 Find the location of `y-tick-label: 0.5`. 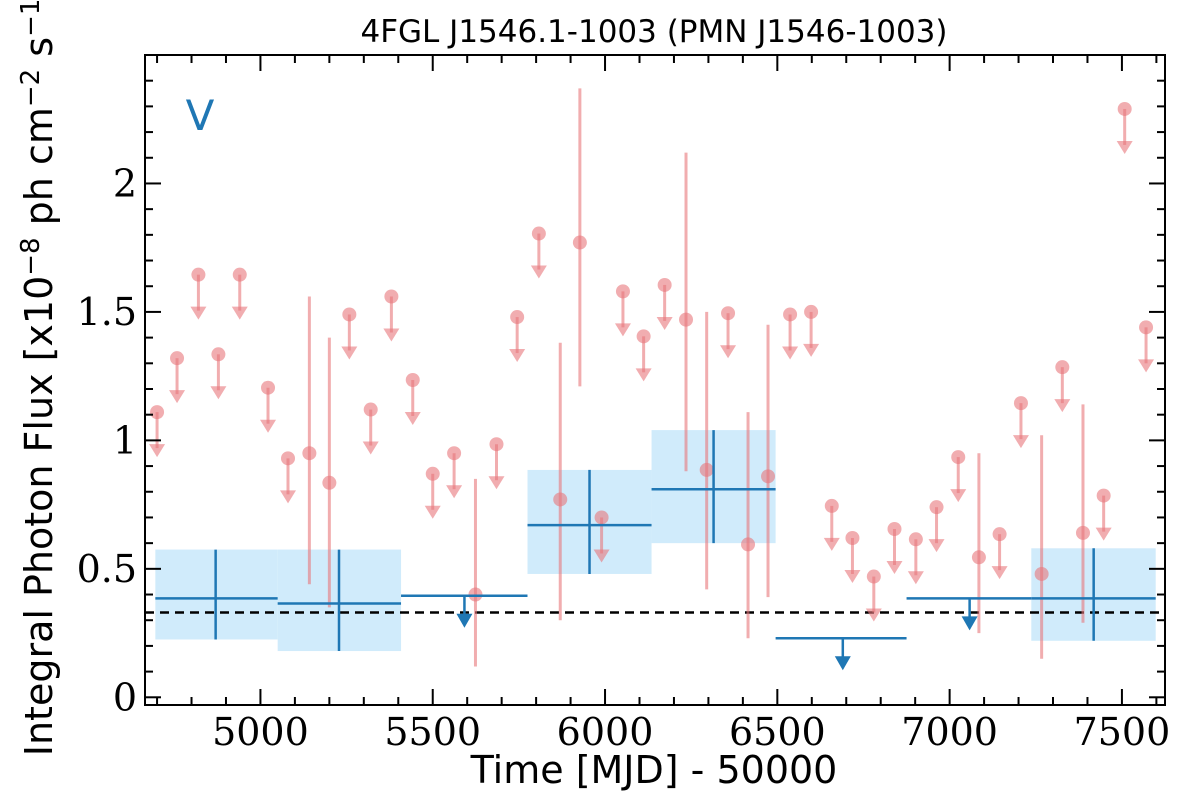

y-tick-label: 0.5 is located at coordinates (107, 569).